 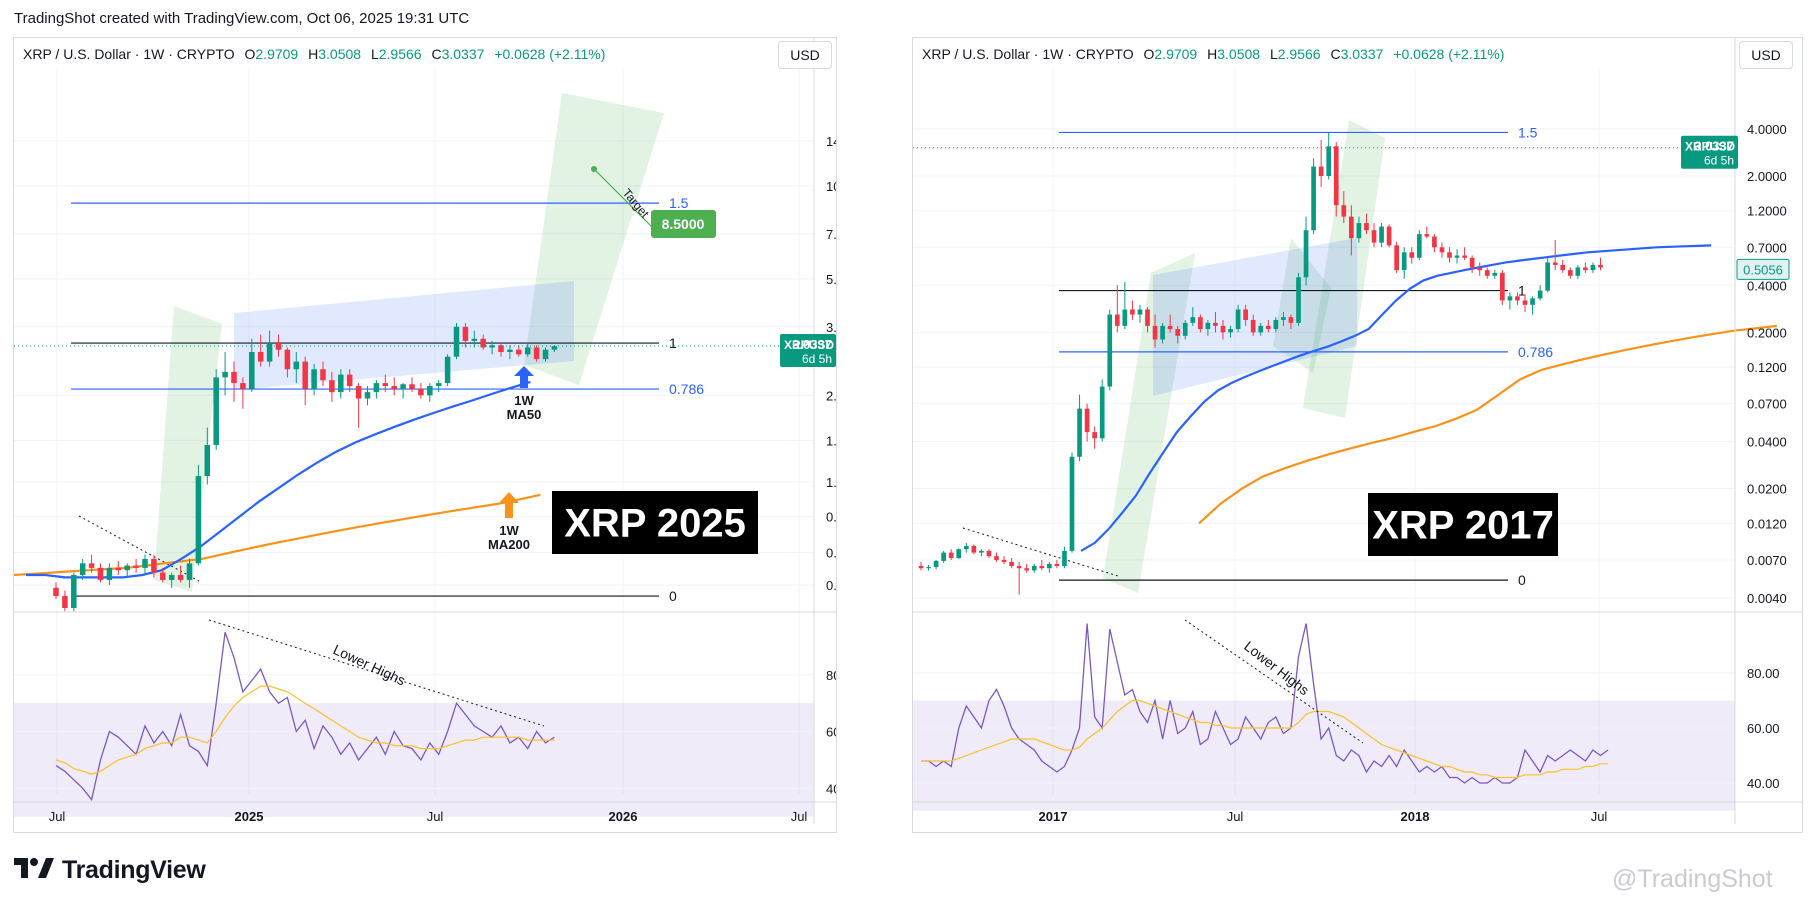 I want to click on fib-level-label: 0.786, so click(x=1535, y=352).